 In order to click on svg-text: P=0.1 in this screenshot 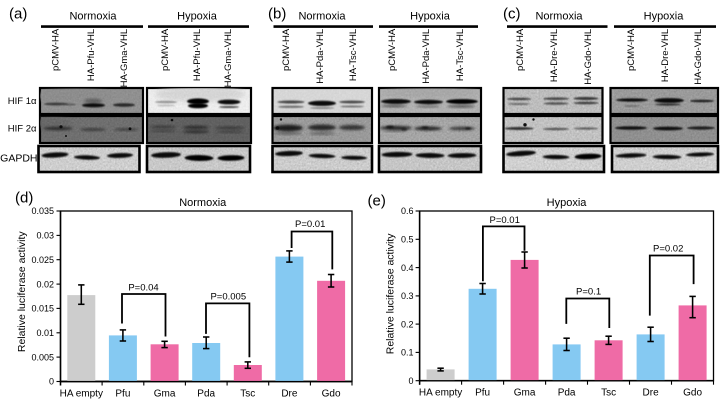, I will do `click(588, 292)`.